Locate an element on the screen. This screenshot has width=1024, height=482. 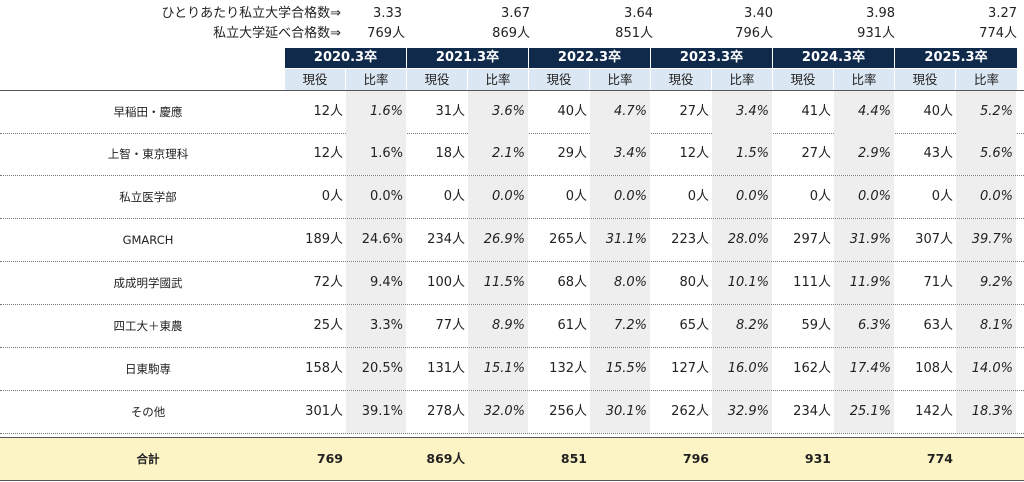
count-cell: 189人 is located at coordinates (324, 239).